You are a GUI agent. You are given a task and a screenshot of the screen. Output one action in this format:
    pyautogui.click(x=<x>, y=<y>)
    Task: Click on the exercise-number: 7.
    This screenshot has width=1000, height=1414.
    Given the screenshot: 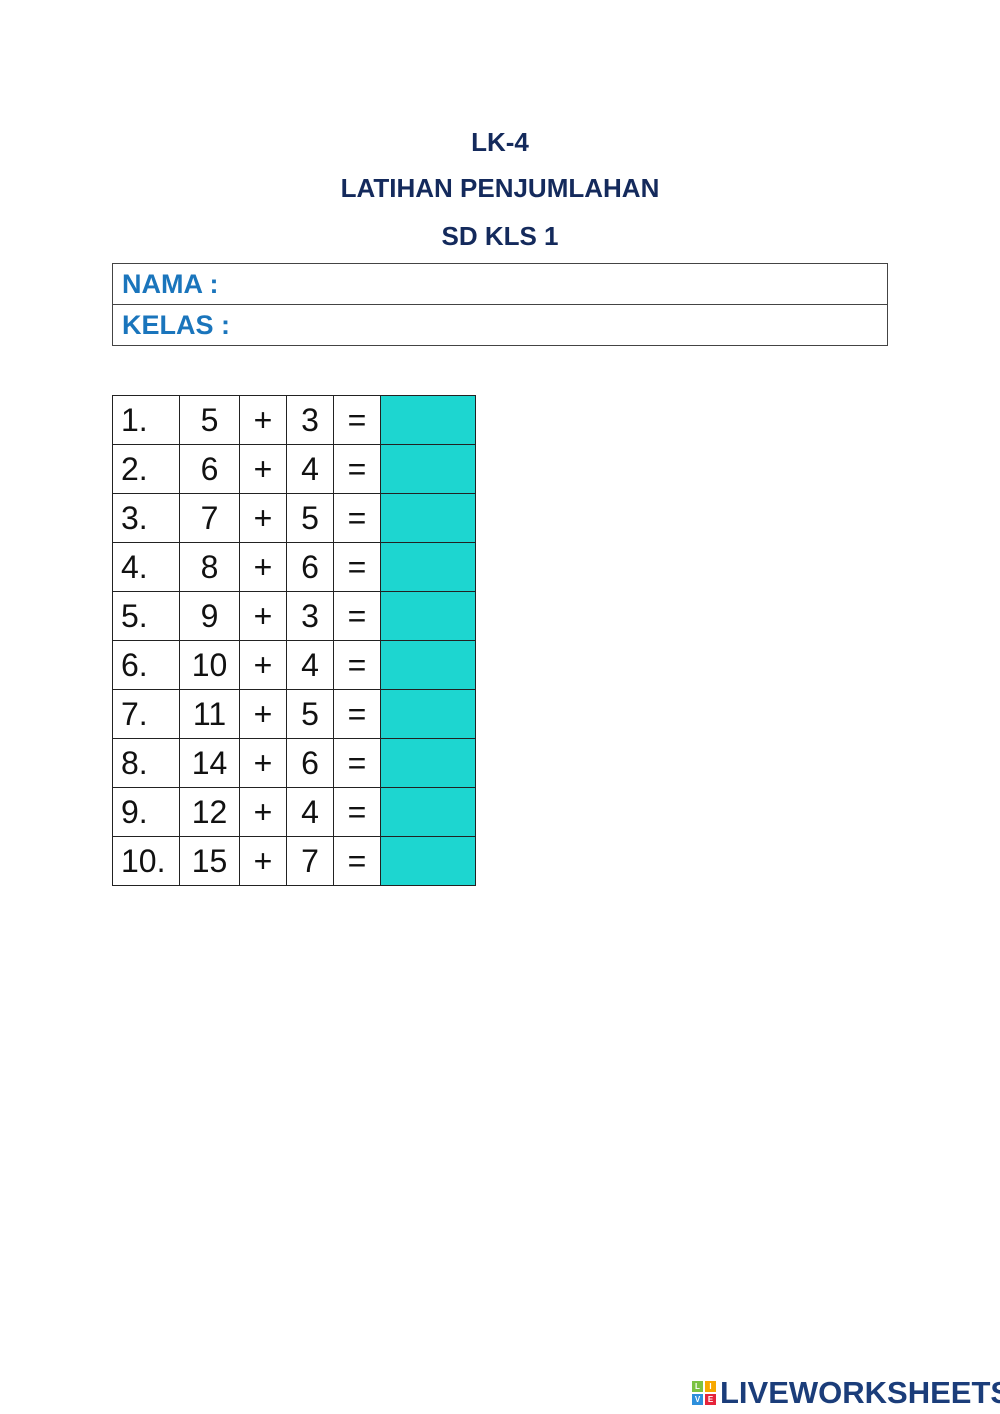 What is the action you would take?
    pyautogui.click(x=146, y=714)
    